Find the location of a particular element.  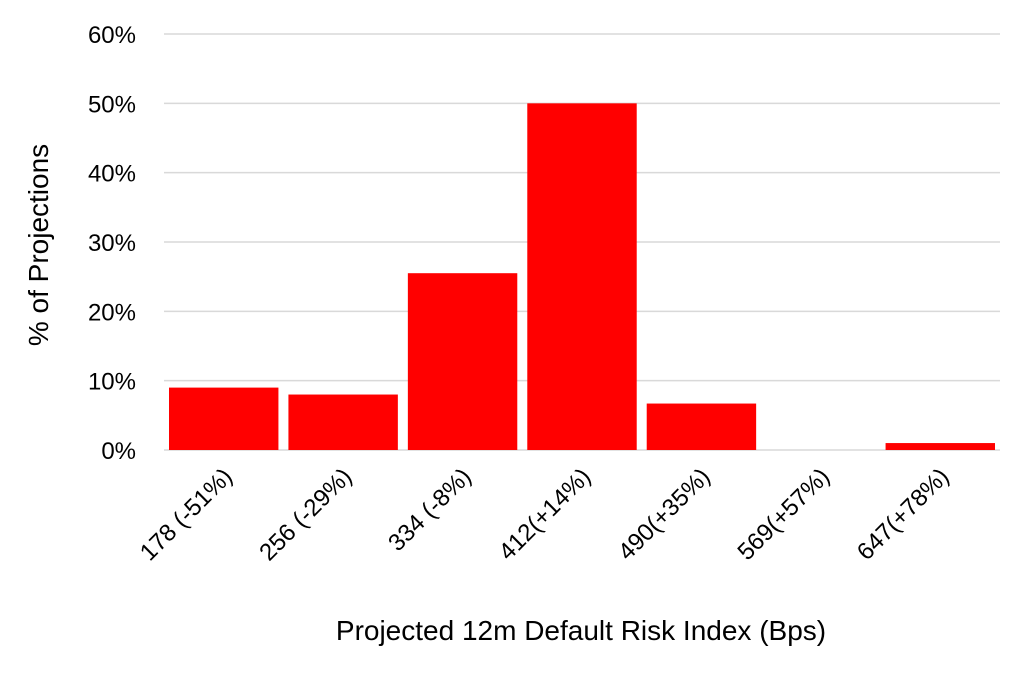

y-tick-label: 60% is located at coordinates (112, 35).